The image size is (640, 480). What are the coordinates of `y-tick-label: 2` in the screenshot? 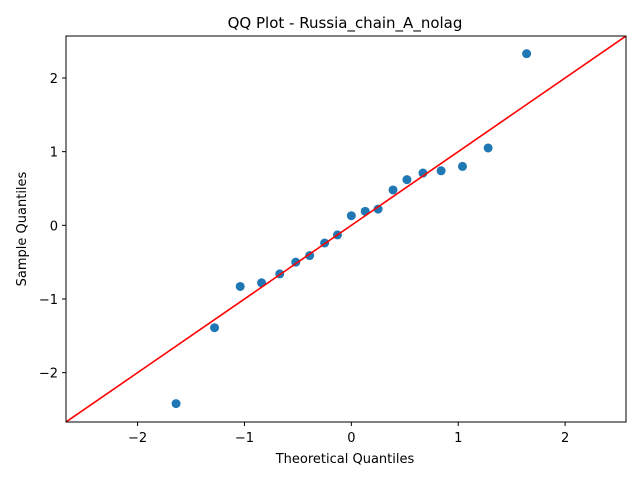 It's located at (54, 79).